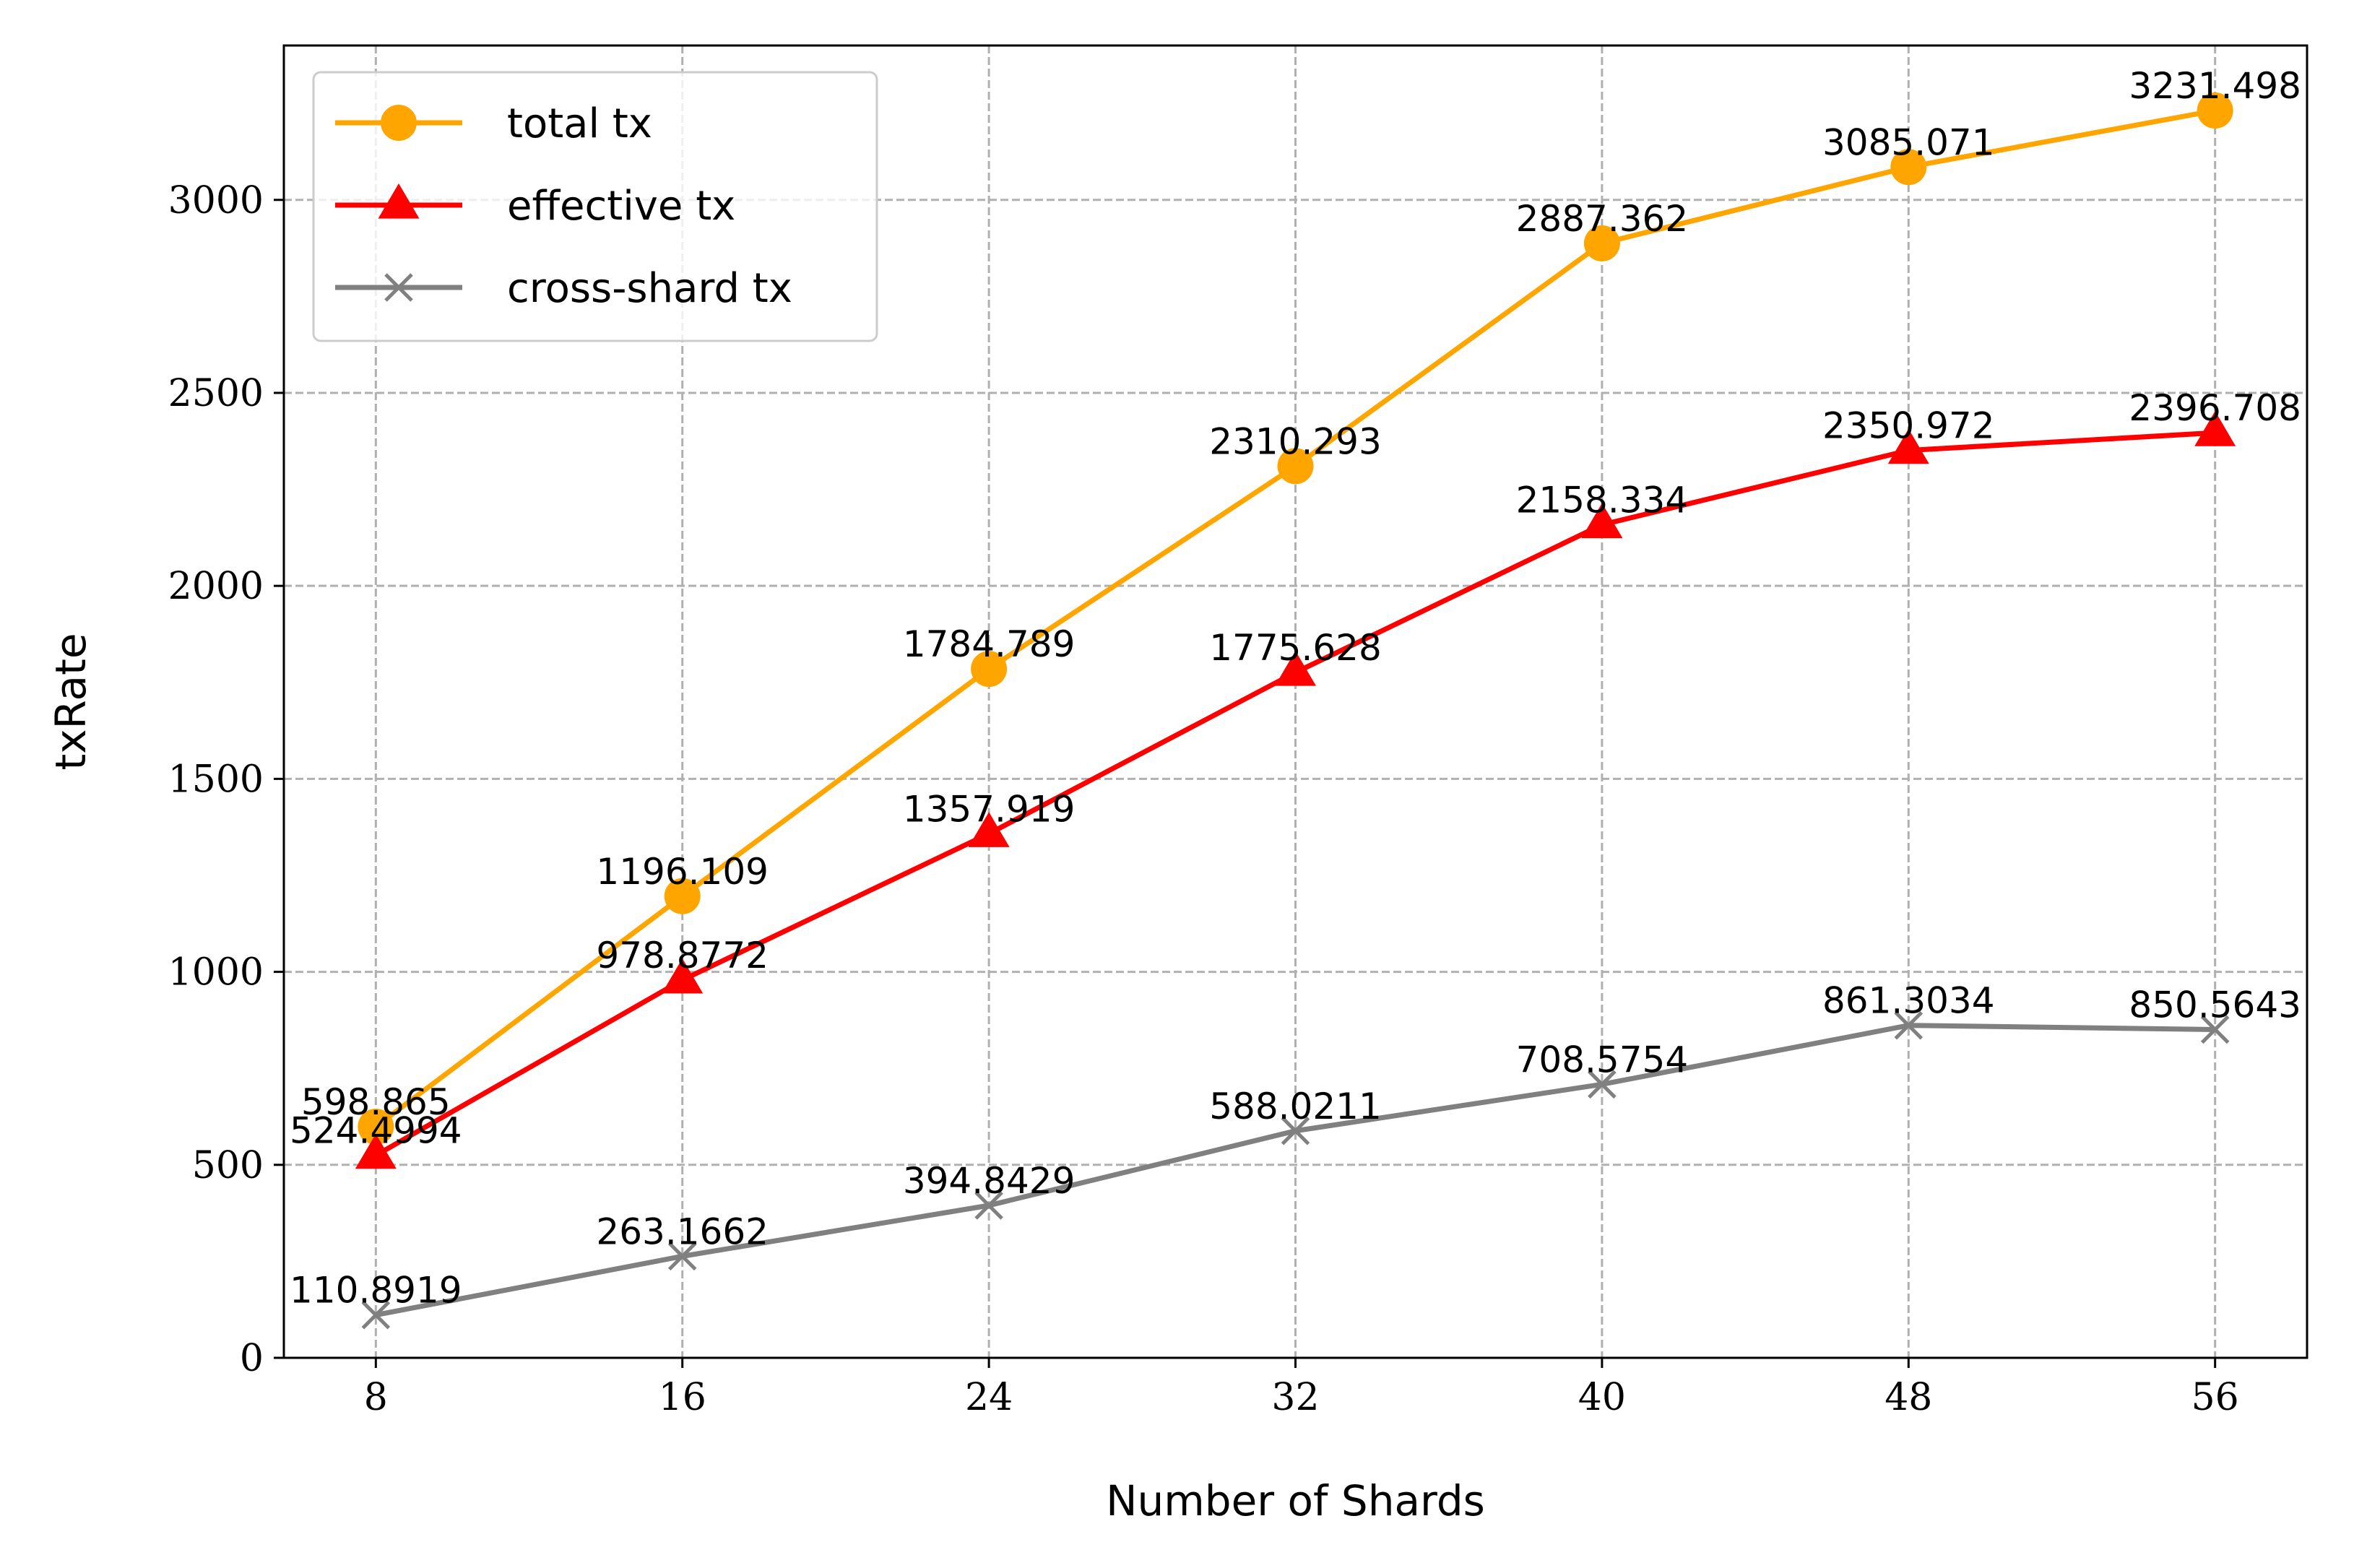  I want to click on x-tick-label: 8, so click(376, 1397).